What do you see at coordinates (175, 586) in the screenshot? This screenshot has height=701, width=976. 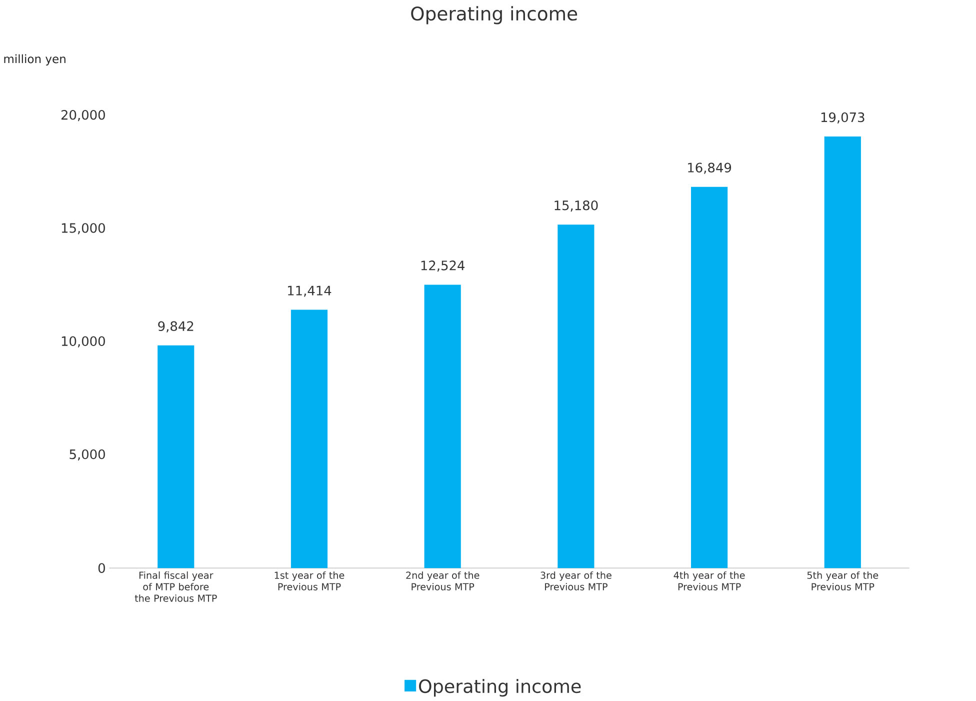 I see `x-tick-label: Final fiscal year of MTP before the Previous MTP` at bounding box center [175, 586].